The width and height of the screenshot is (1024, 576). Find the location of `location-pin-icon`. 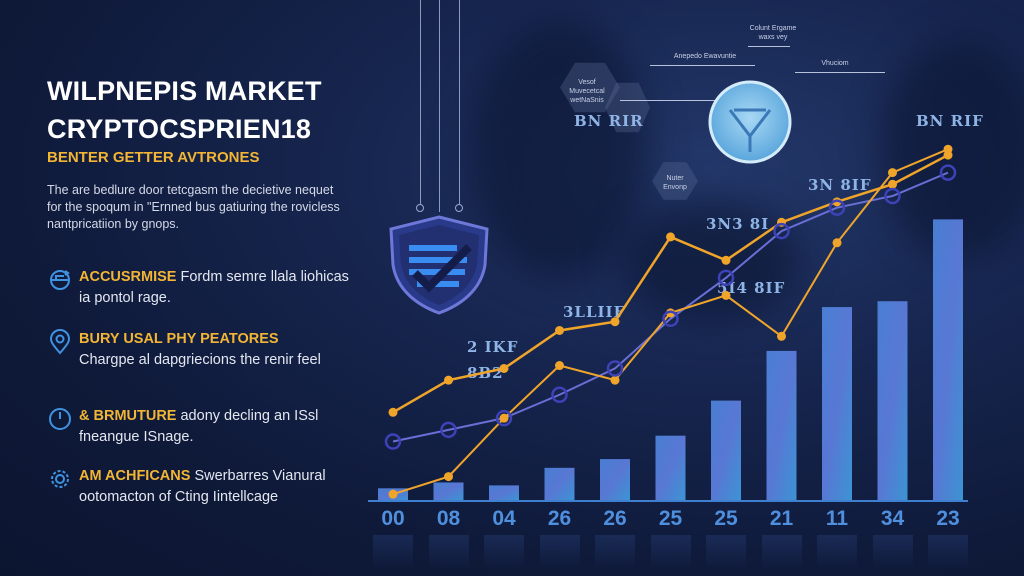

location-pin-icon is located at coordinates (60, 342).